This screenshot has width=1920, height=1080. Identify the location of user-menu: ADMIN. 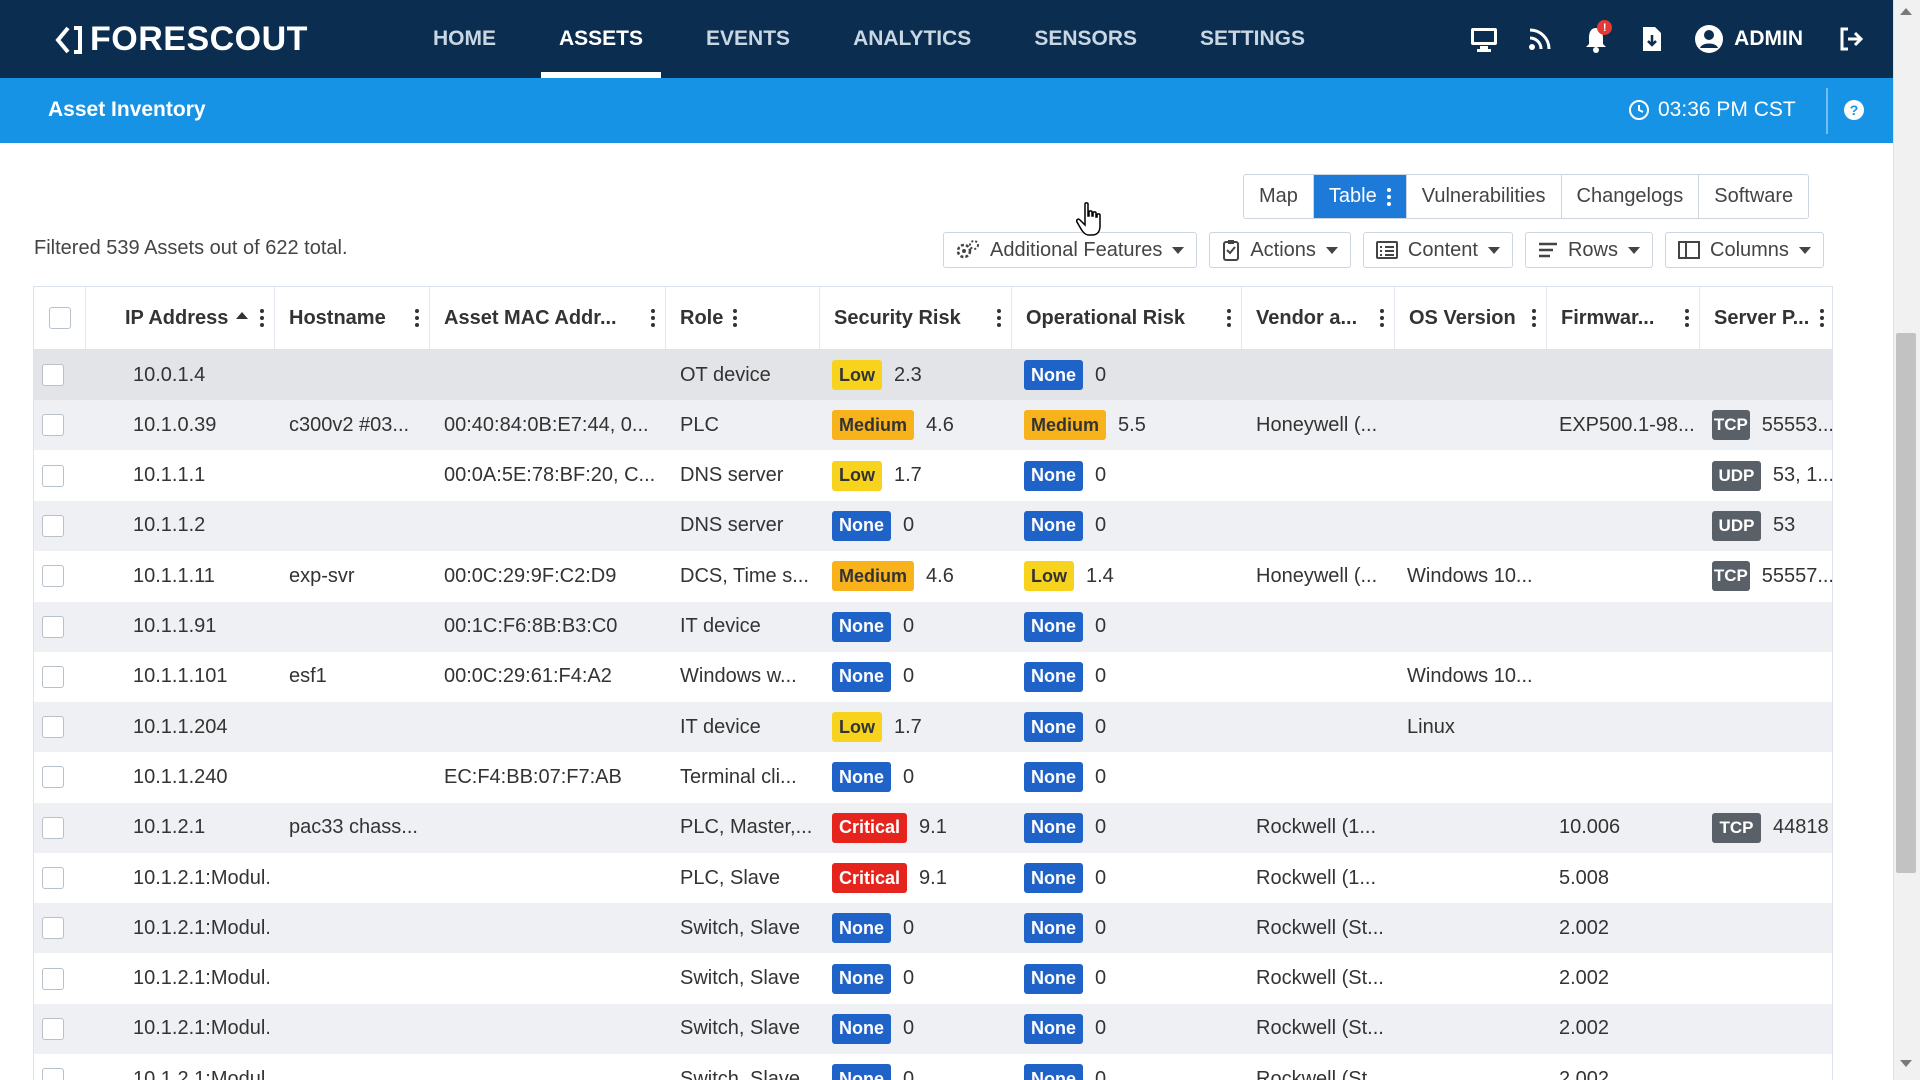
(1748, 39).